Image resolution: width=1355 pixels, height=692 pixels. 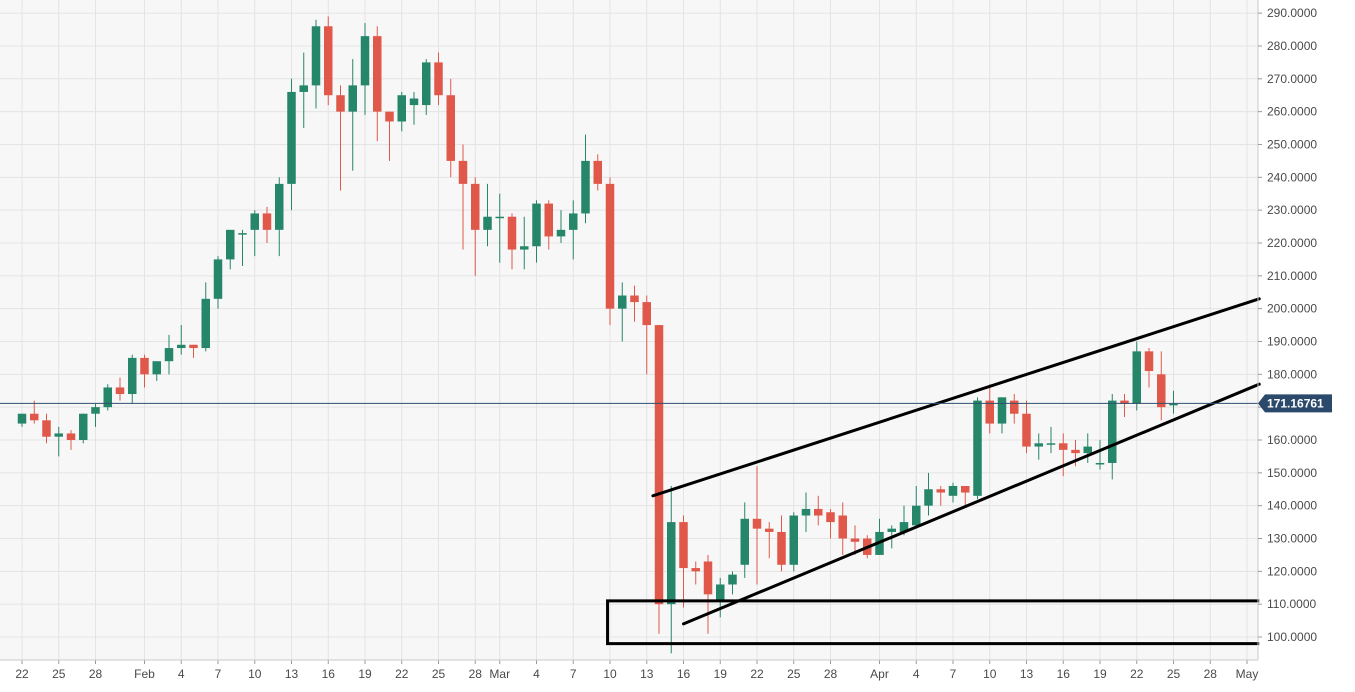 I want to click on y-tick-label: 140.0000, so click(x=1292, y=506).